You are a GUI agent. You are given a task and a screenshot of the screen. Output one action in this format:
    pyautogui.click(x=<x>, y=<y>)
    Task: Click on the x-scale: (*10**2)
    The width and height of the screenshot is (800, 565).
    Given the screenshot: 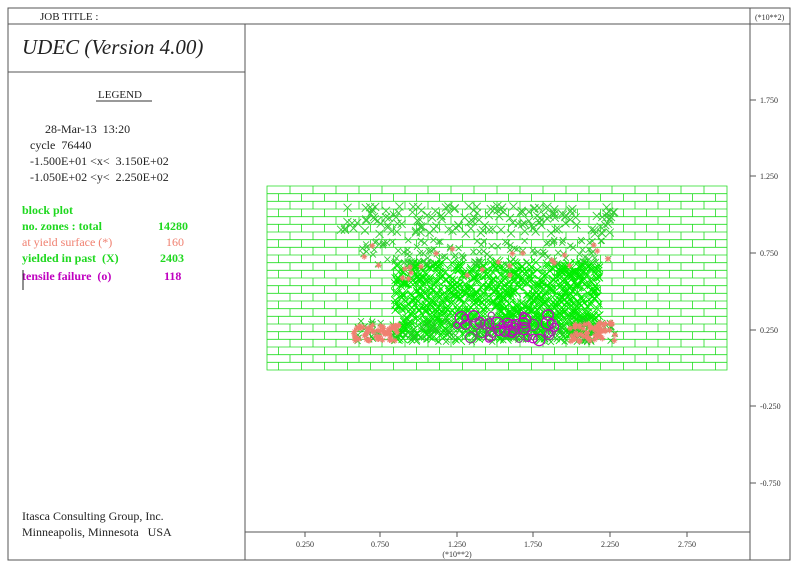 What is the action you would take?
    pyautogui.click(x=457, y=554)
    